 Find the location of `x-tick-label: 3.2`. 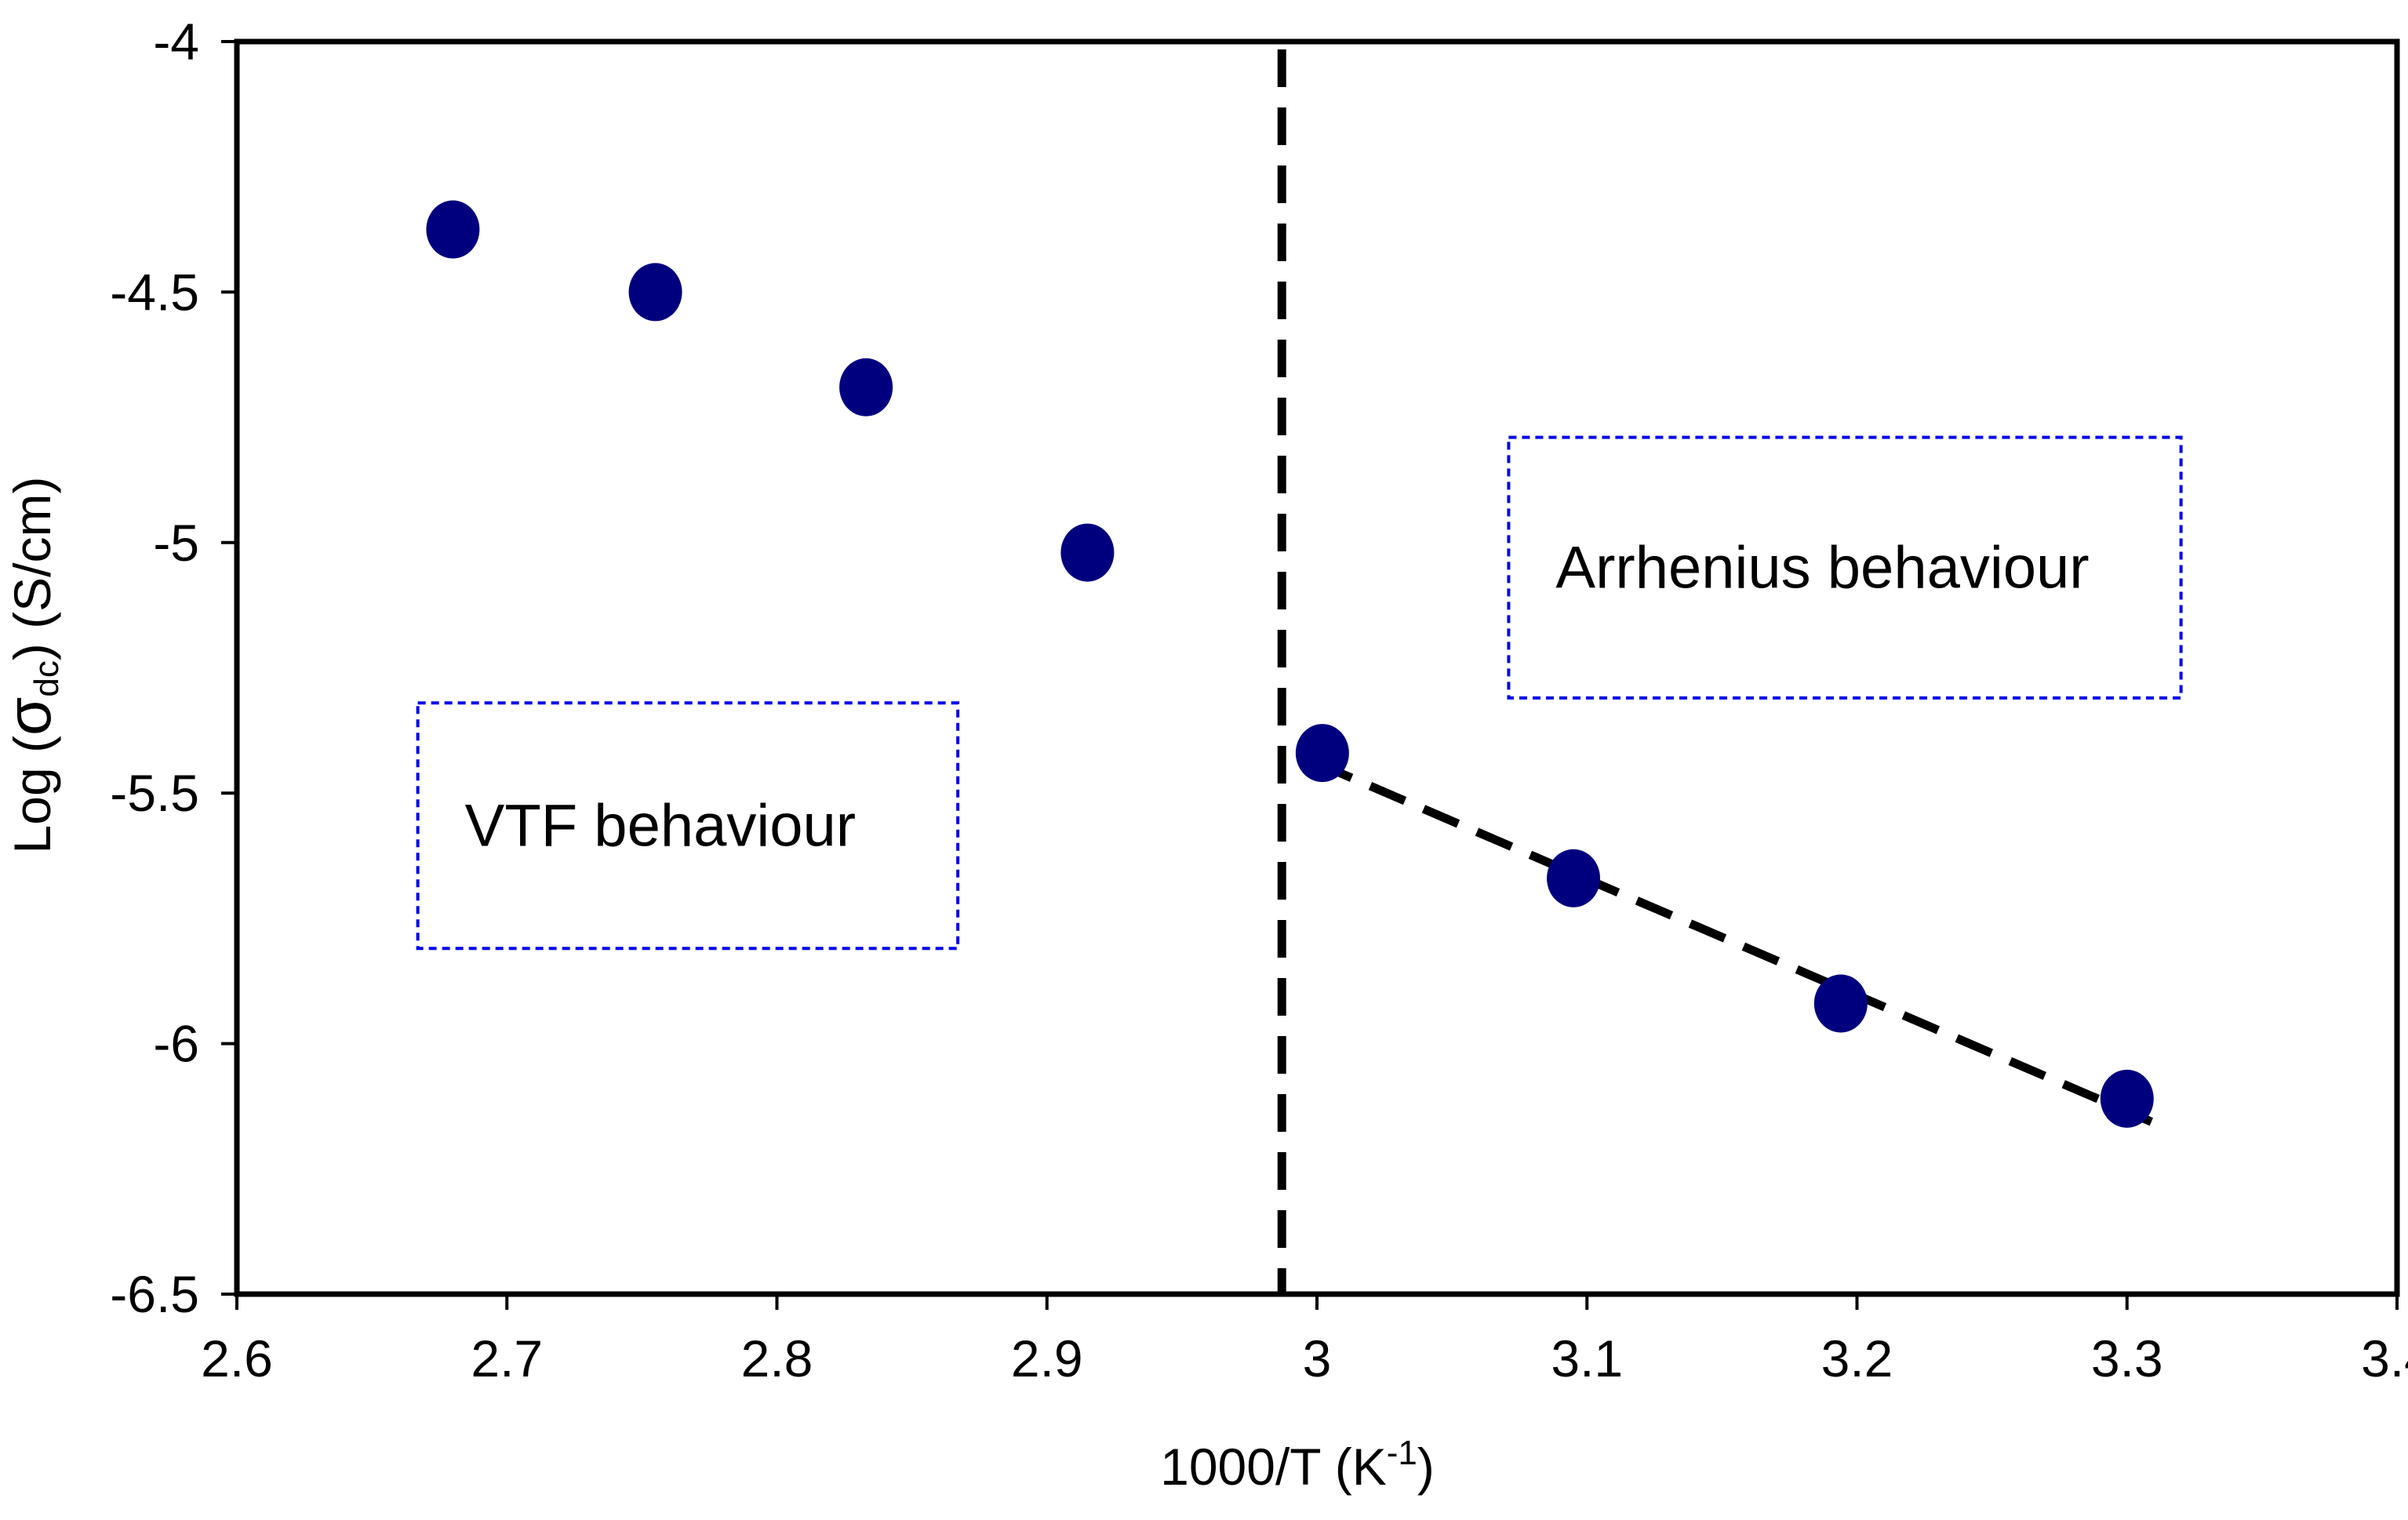

x-tick-label: 3.2 is located at coordinates (1857, 1358).